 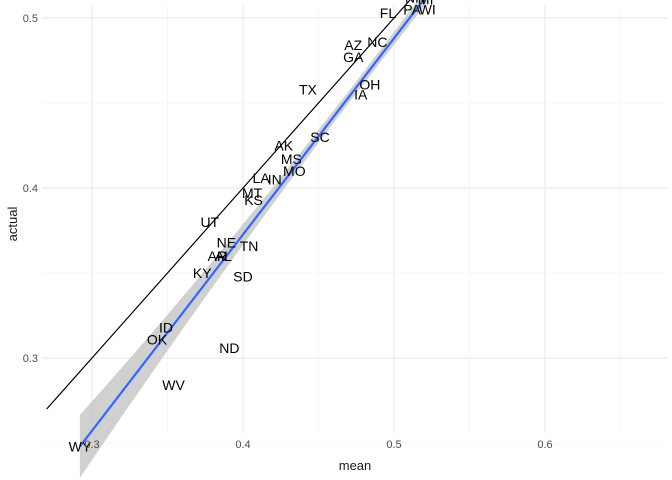 I want to click on point-label-mo: MO, so click(x=294, y=171).